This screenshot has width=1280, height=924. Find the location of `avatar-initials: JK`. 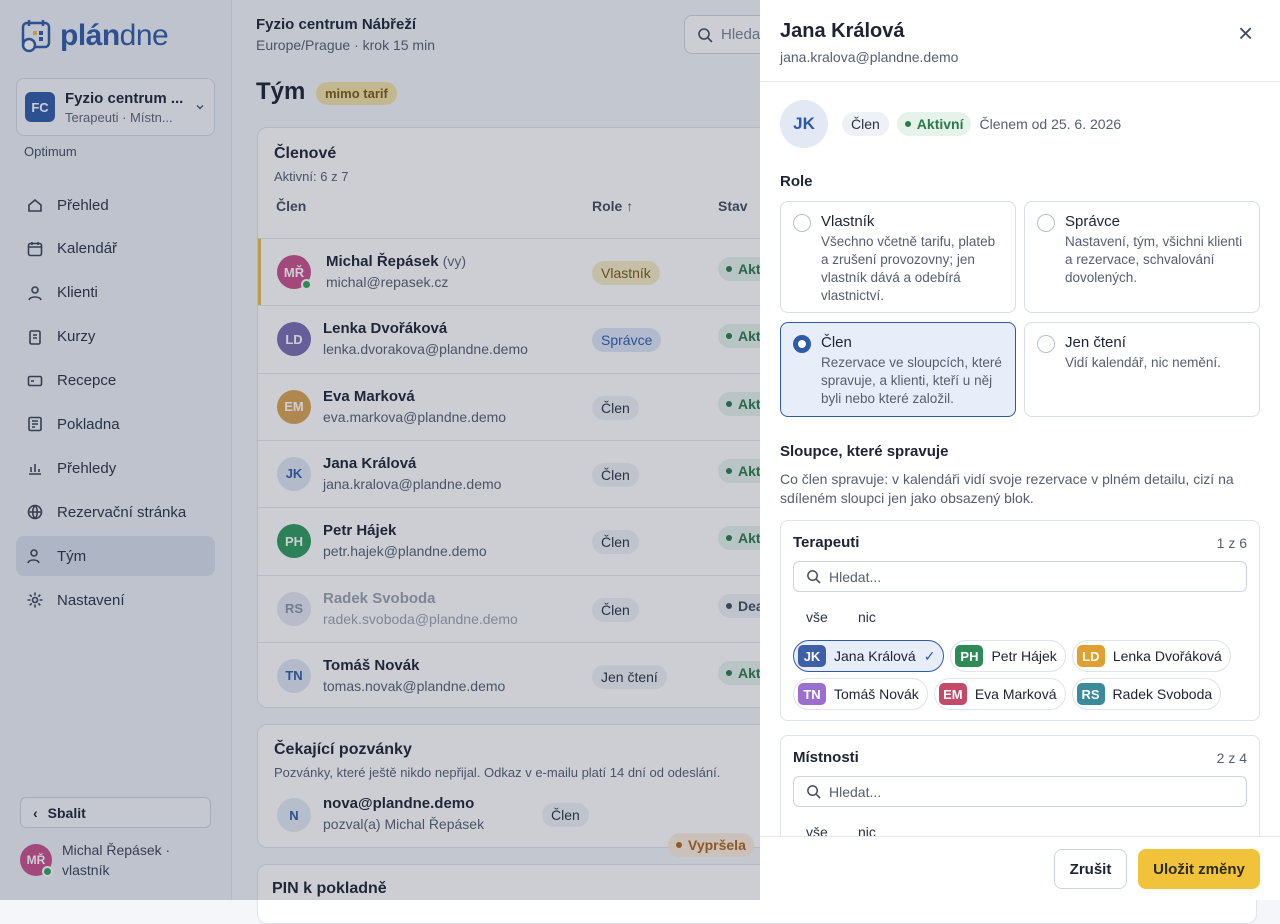

avatar-initials: JK is located at coordinates (294, 474).